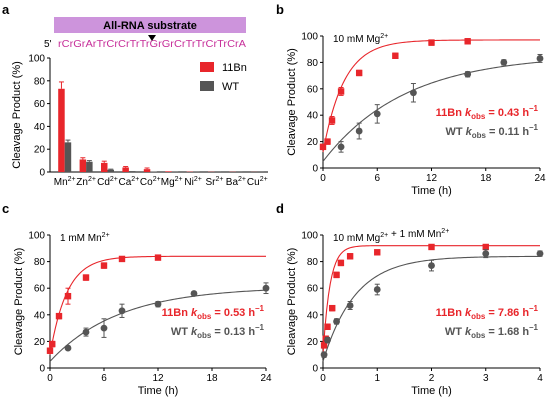 The width and height of the screenshot is (550, 406). I want to click on substrate-banner-text: All-RNA substrate, so click(150, 26).